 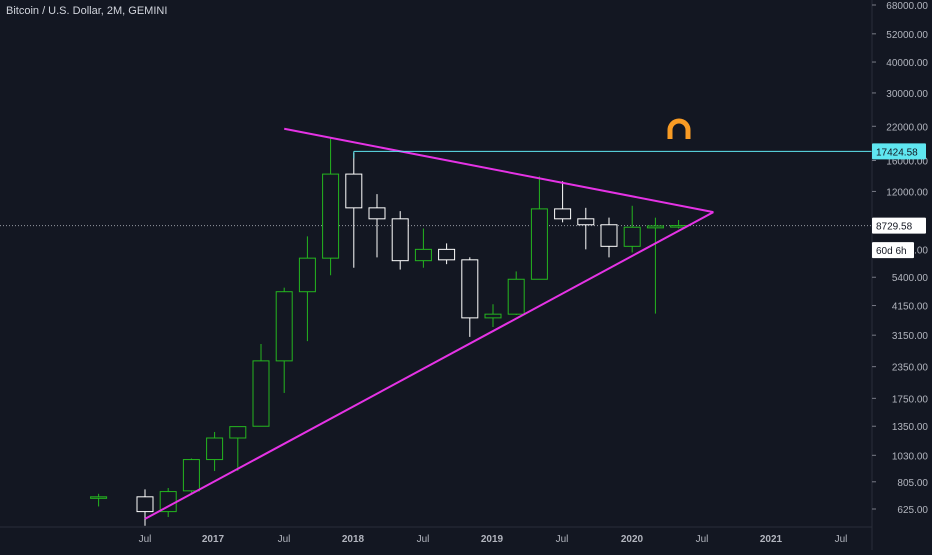 I want to click on resistance-price-label: 17424.58, so click(x=899, y=151).